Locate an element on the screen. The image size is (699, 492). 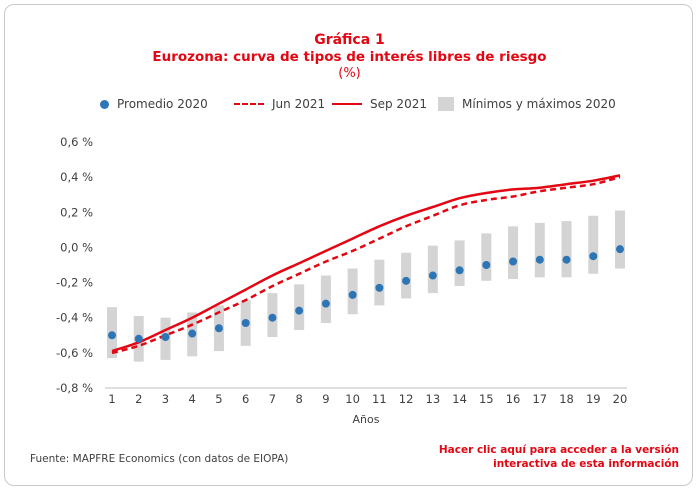
link-line-2: interactiva de esta información is located at coordinates (586, 464).